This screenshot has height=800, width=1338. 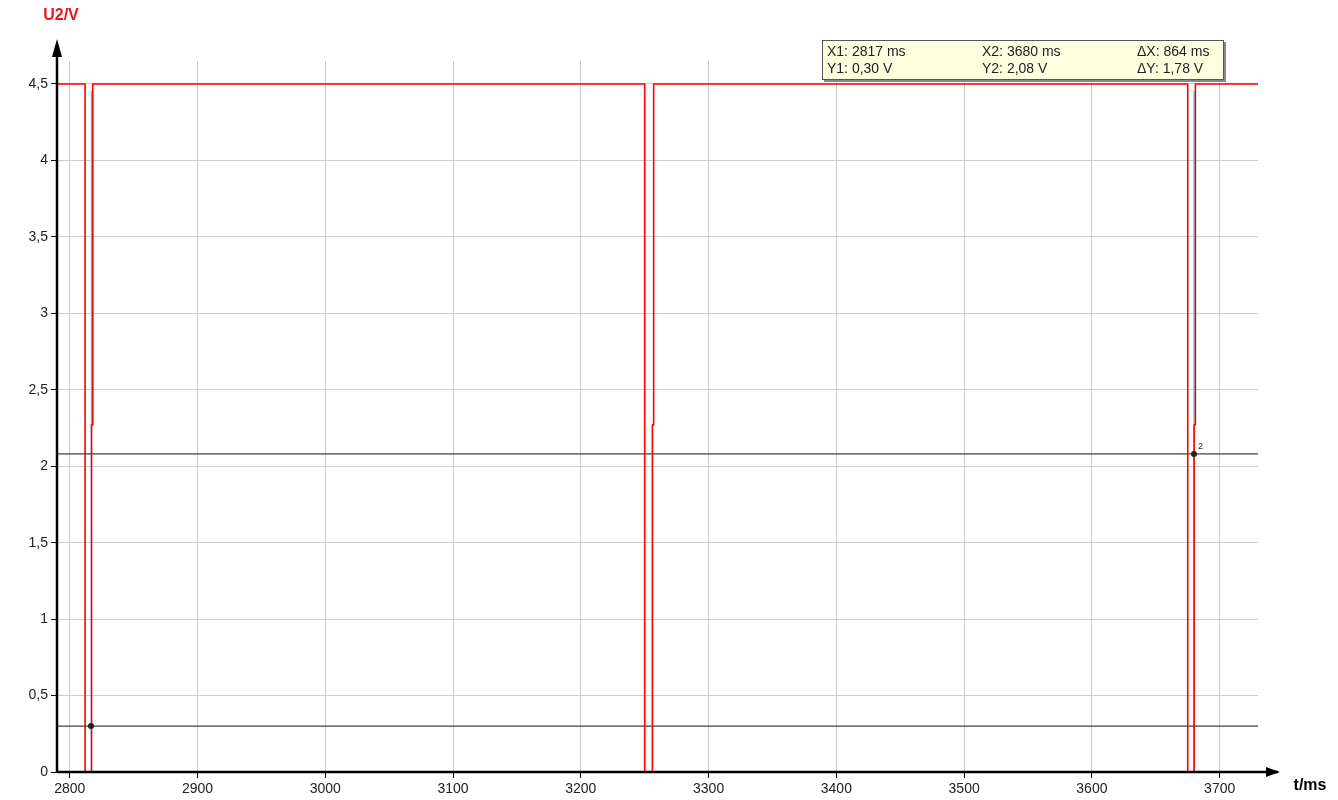 What do you see at coordinates (44, 465) in the screenshot?
I see `y-tick-label: 2` at bounding box center [44, 465].